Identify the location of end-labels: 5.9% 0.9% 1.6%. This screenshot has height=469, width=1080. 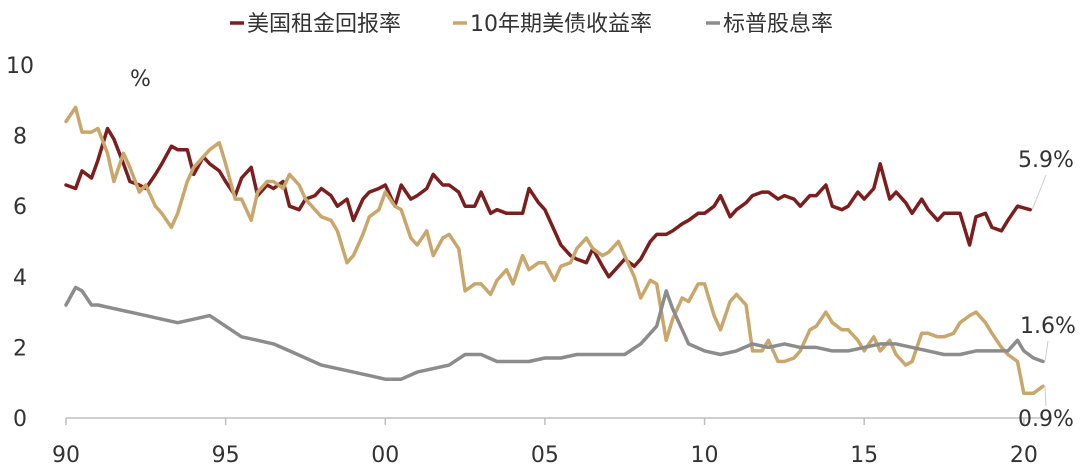
(1047, 290).